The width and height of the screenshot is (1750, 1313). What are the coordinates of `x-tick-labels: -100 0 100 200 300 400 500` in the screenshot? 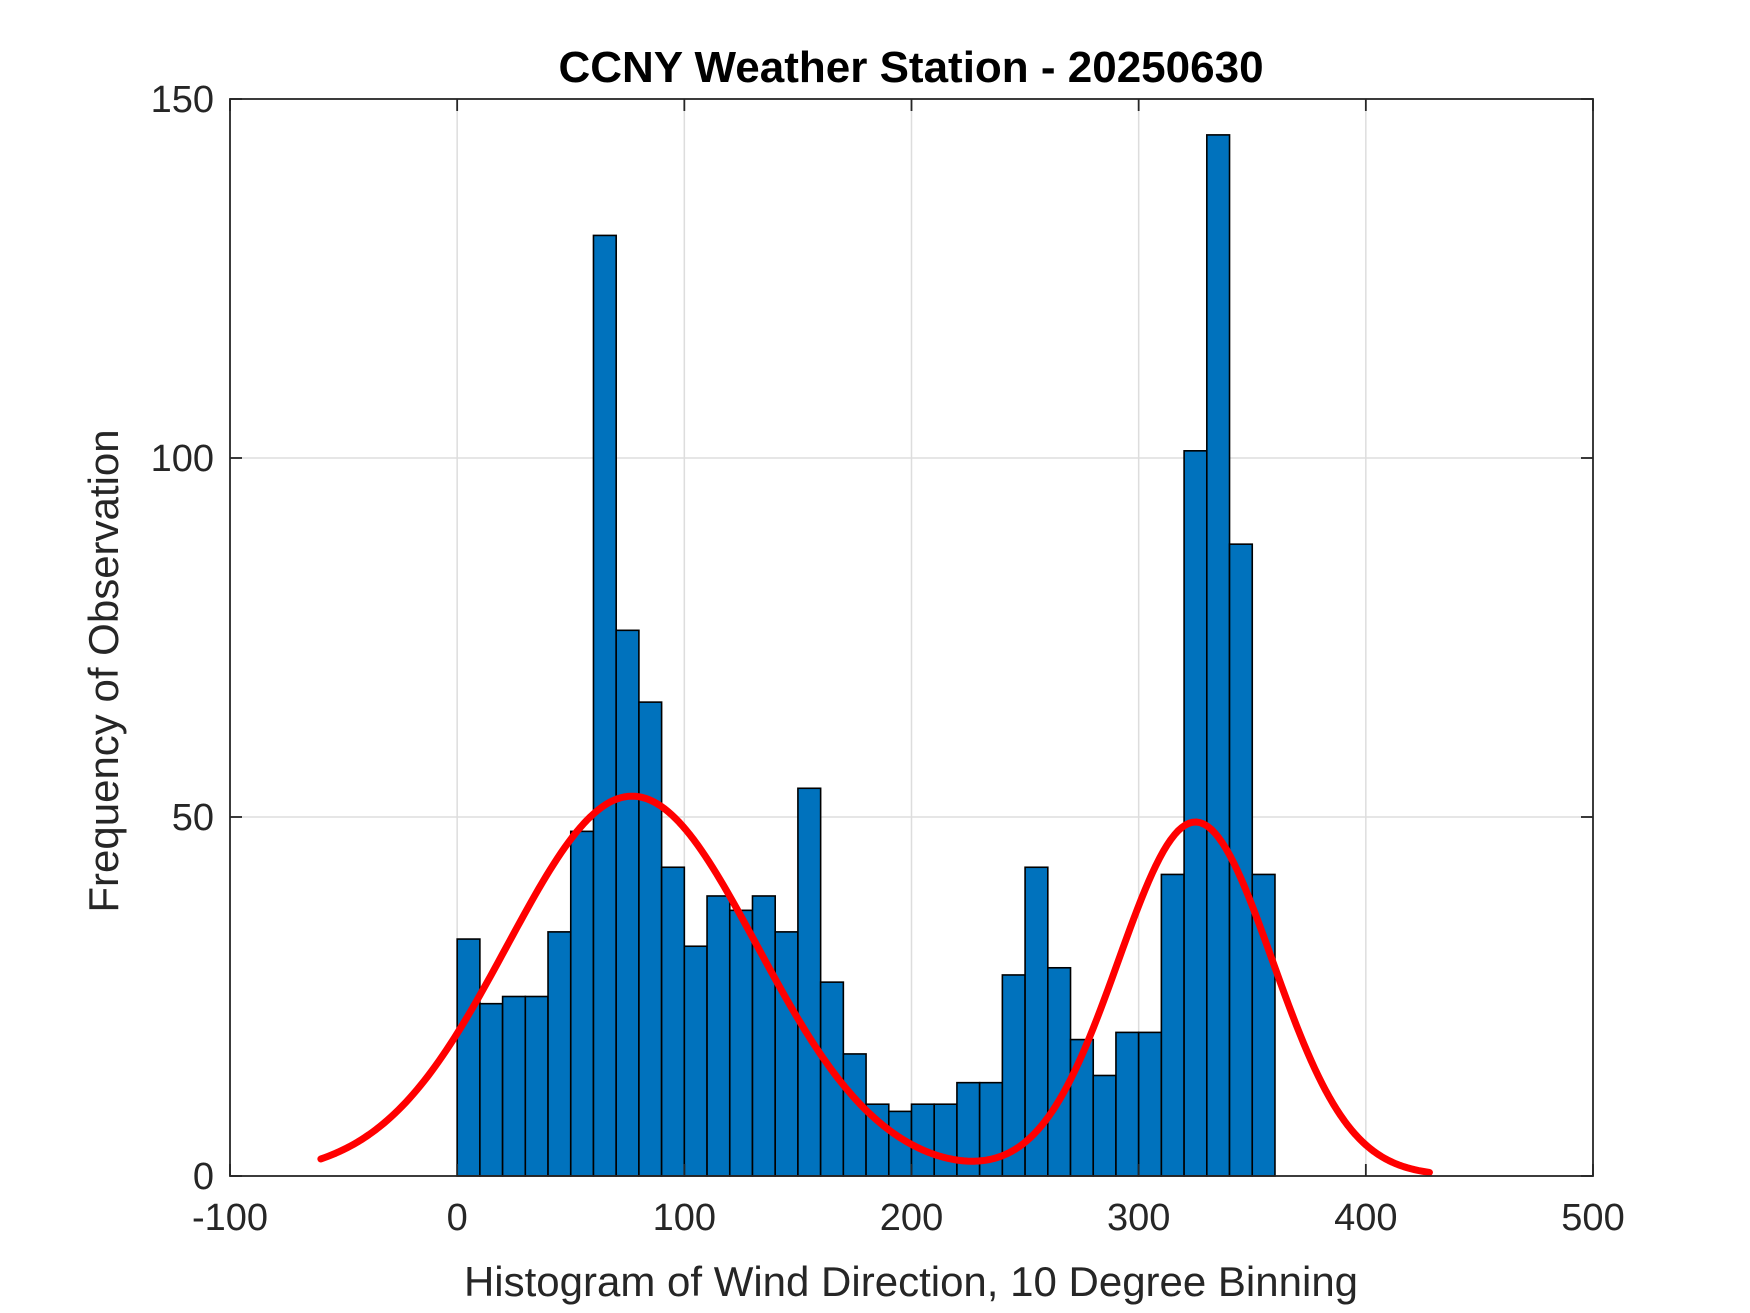 It's located at (908, 1218).